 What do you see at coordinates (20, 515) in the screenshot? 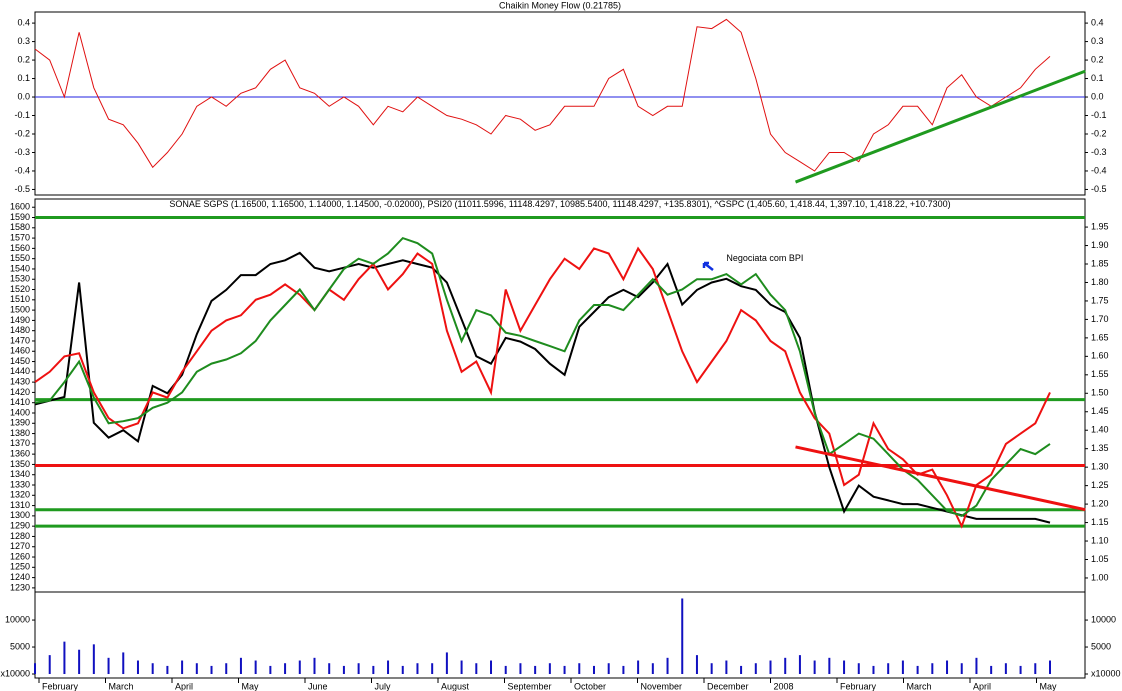
I see `y-tick-label: 1300` at bounding box center [20, 515].